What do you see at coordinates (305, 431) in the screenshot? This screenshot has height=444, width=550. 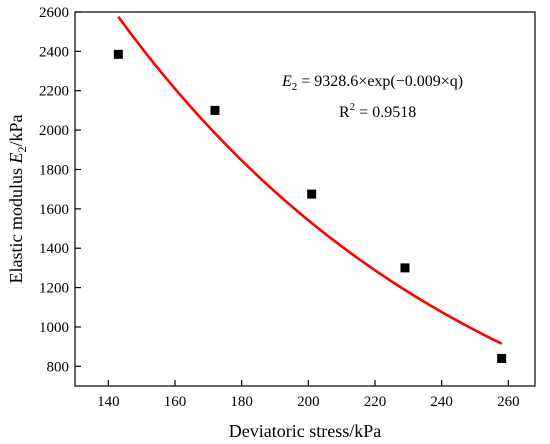 I see `x-axis-title: Deviatoric stress/kPa` at bounding box center [305, 431].